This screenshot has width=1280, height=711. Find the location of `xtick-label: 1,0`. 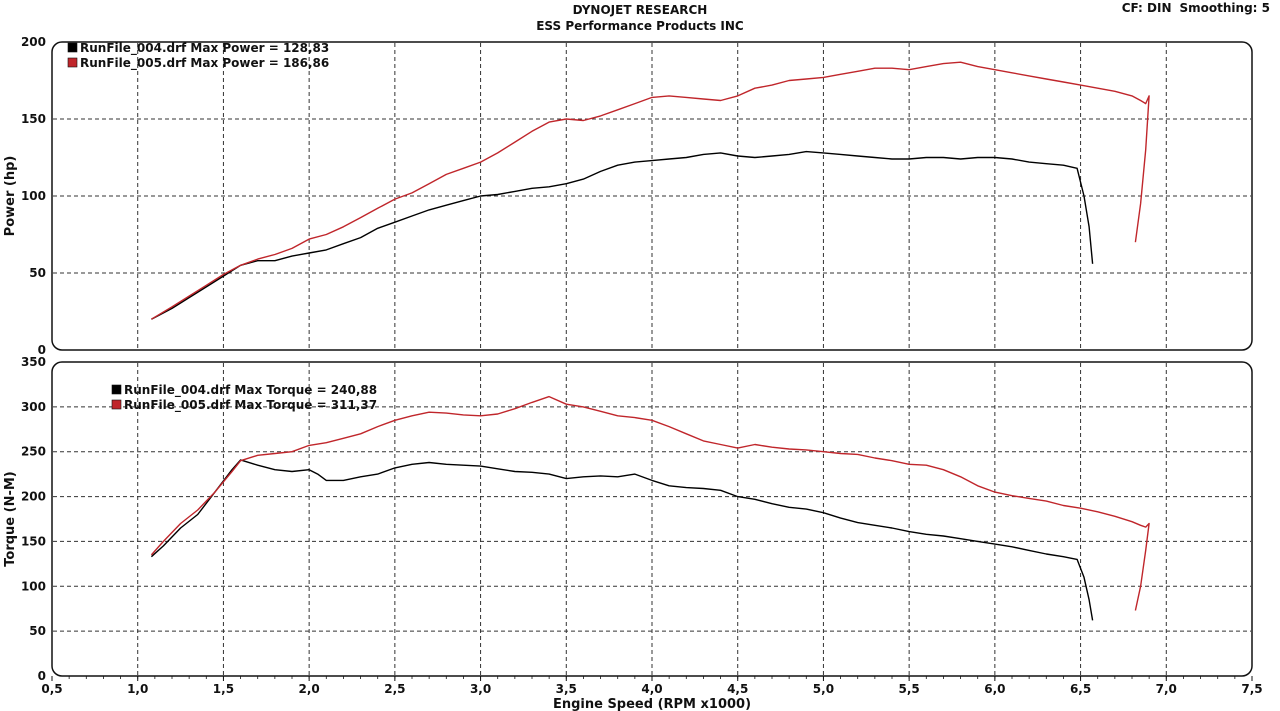

xtick-label: 1,0 is located at coordinates (137, 689).